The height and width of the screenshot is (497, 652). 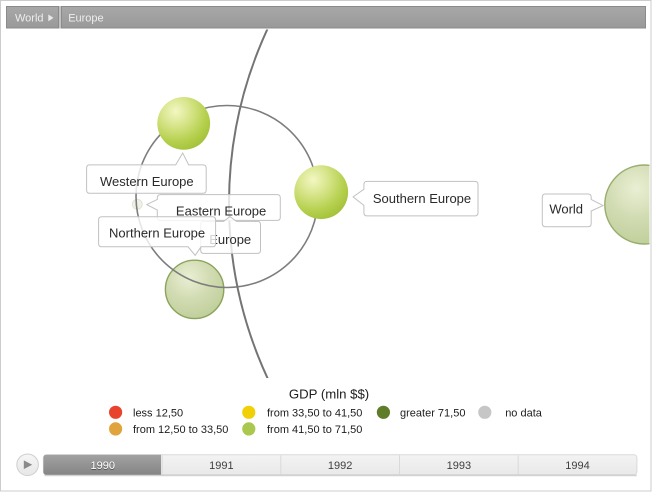 What do you see at coordinates (314, 414) in the screenshot?
I see `svg-text: from 33,50 to 41,50` at bounding box center [314, 414].